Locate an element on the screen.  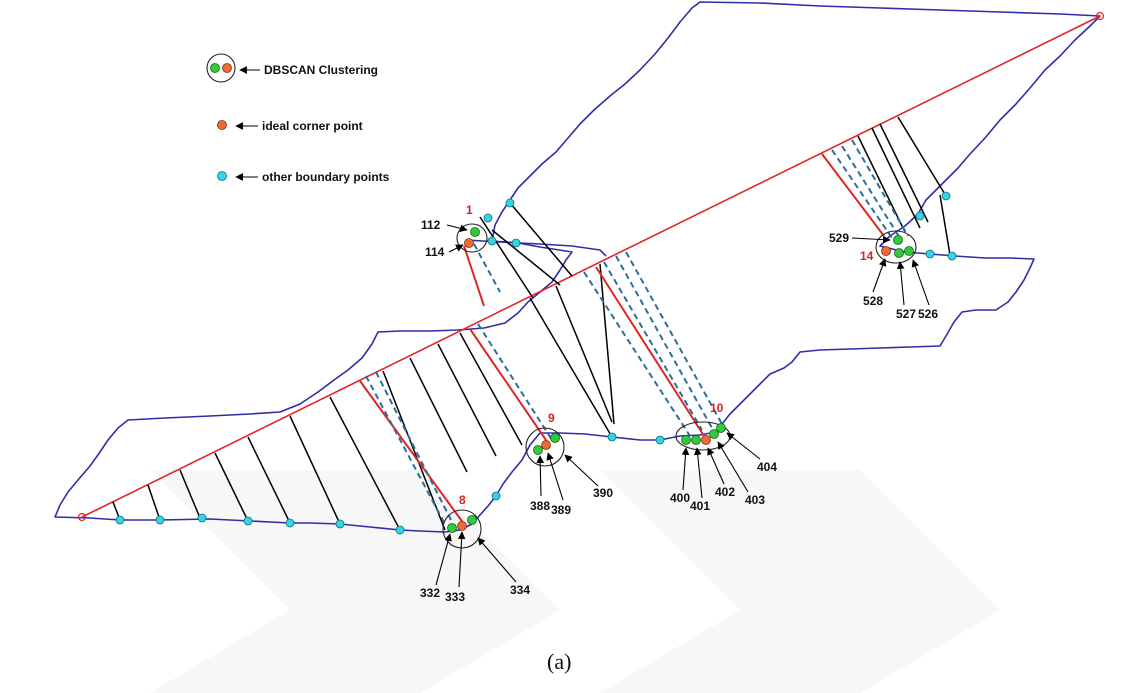
cluster-group-1: 1 112 114 is located at coordinates (454, 231).